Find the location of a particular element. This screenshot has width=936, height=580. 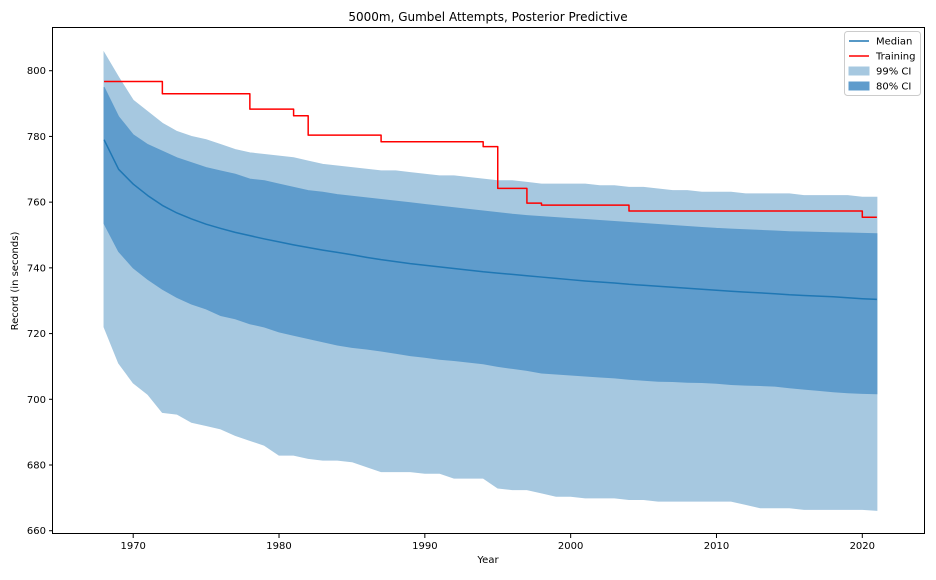

y-tick-label: 800 is located at coordinates (36, 71).